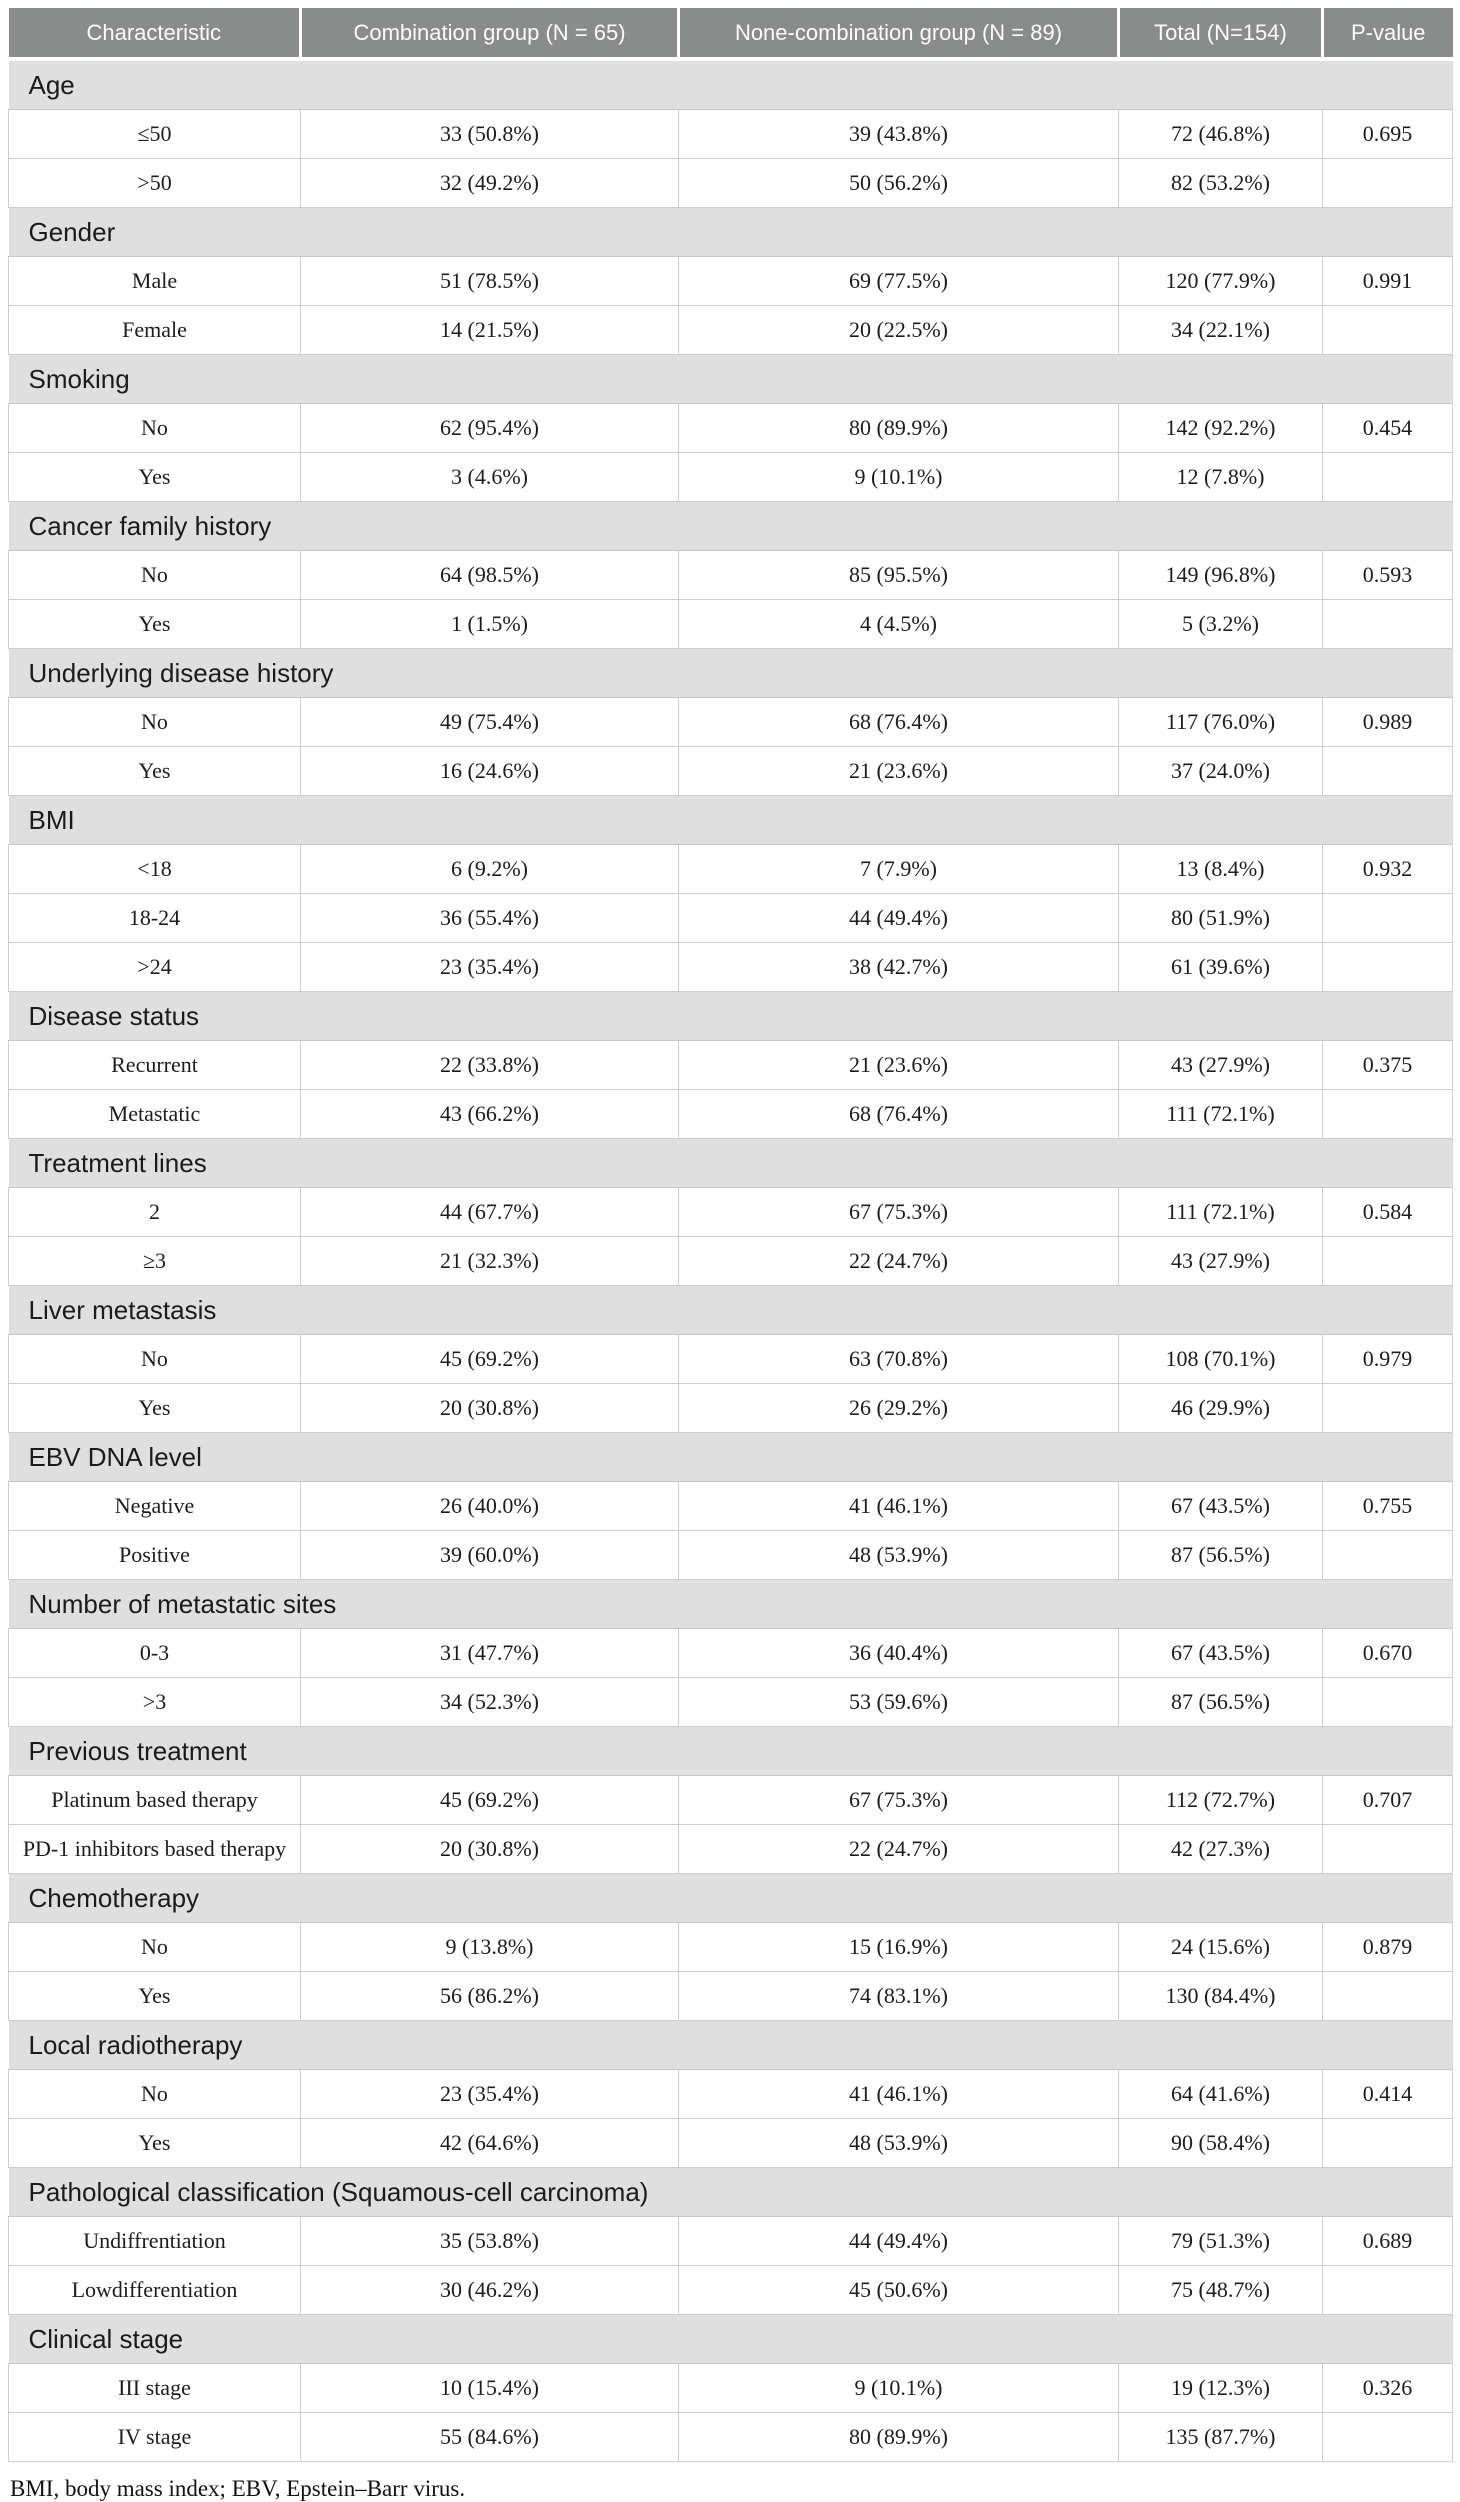 The width and height of the screenshot is (1460, 2502). What do you see at coordinates (1220, 2290) in the screenshot?
I see `value-cell: 75 (48.7%)` at bounding box center [1220, 2290].